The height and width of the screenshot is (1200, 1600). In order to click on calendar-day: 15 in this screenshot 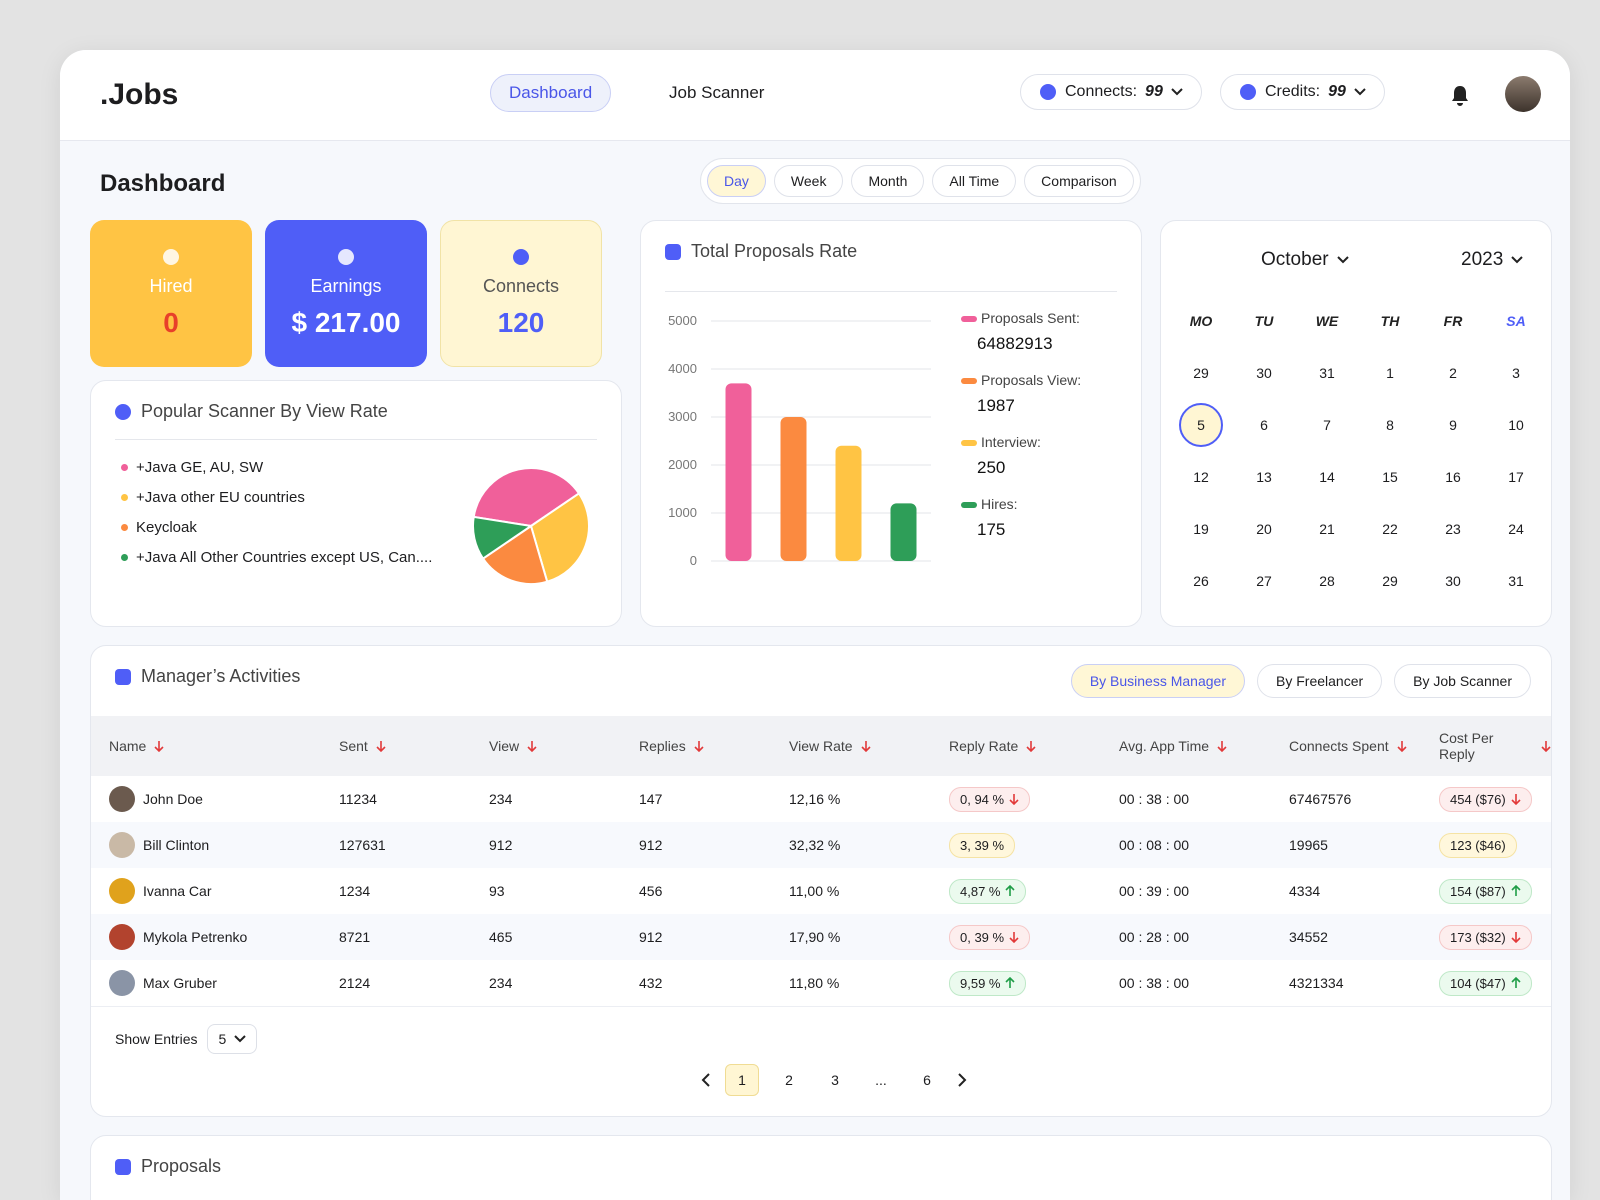, I will do `click(1390, 477)`.